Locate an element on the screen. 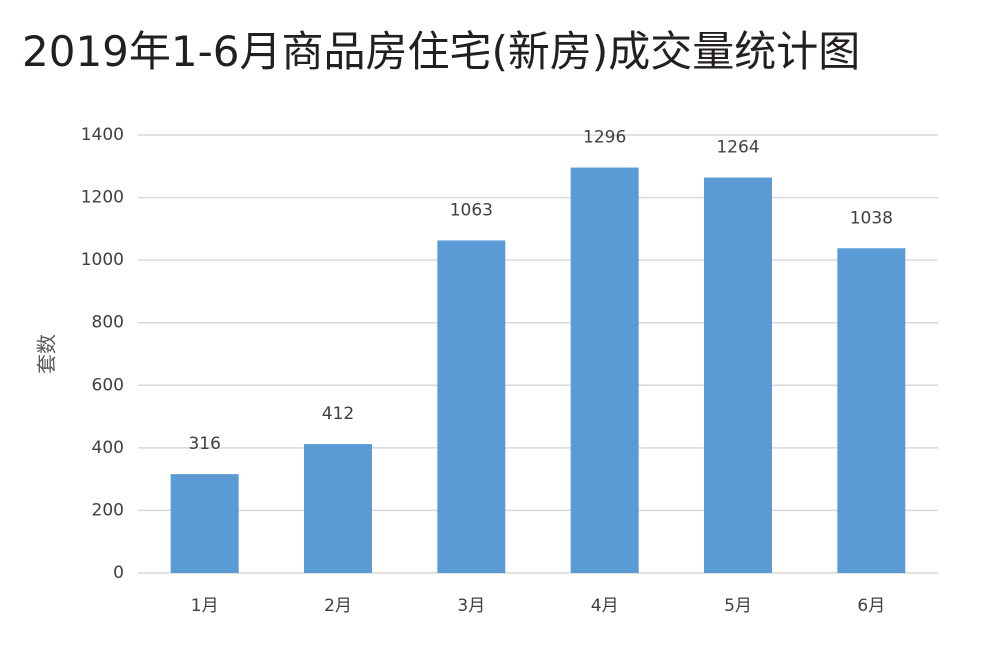 The width and height of the screenshot is (982, 650). x-tick-label: 5月 is located at coordinates (738, 606).